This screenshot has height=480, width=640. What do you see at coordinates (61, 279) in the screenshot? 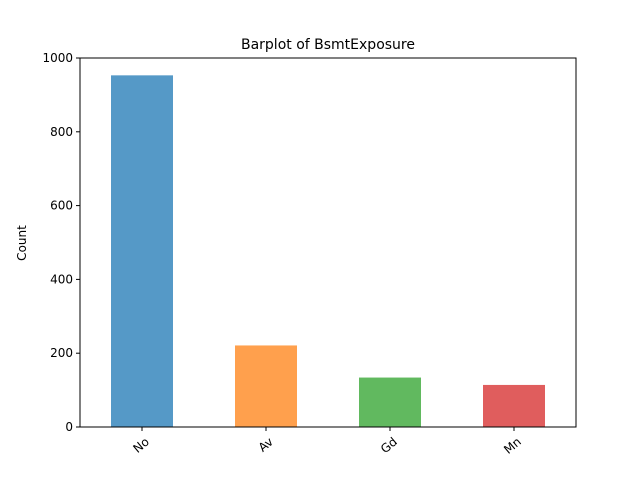
I see `y-tick-label-400: 400` at bounding box center [61, 279].